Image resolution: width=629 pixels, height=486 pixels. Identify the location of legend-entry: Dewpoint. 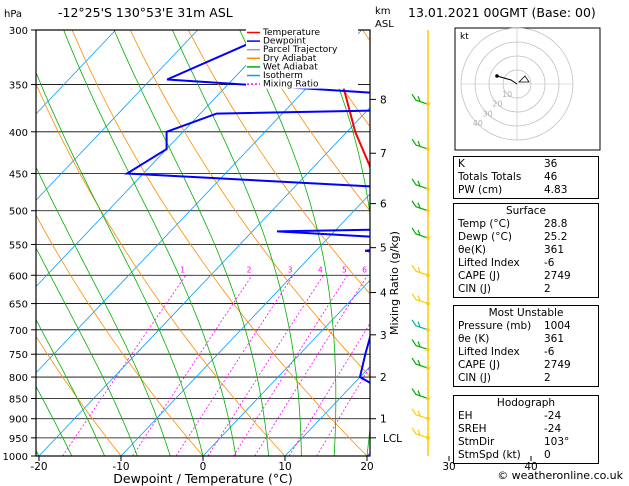
(284, 42).